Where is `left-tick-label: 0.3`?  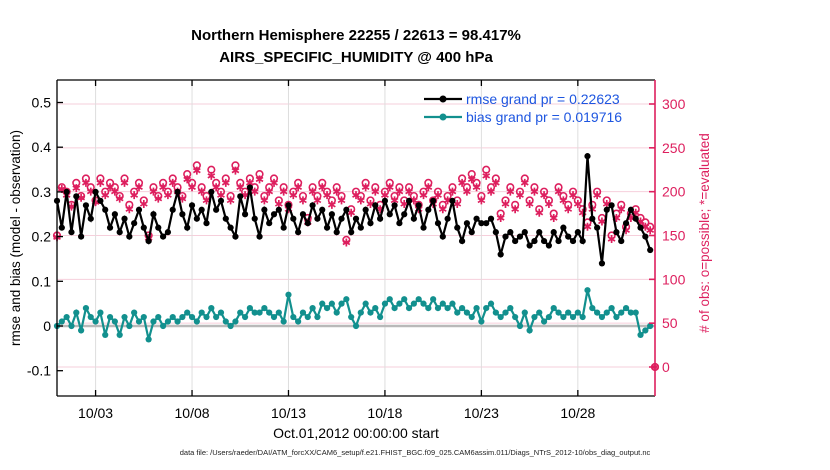 left-tick-label: 0.3 is located at coordinates (42, 192).